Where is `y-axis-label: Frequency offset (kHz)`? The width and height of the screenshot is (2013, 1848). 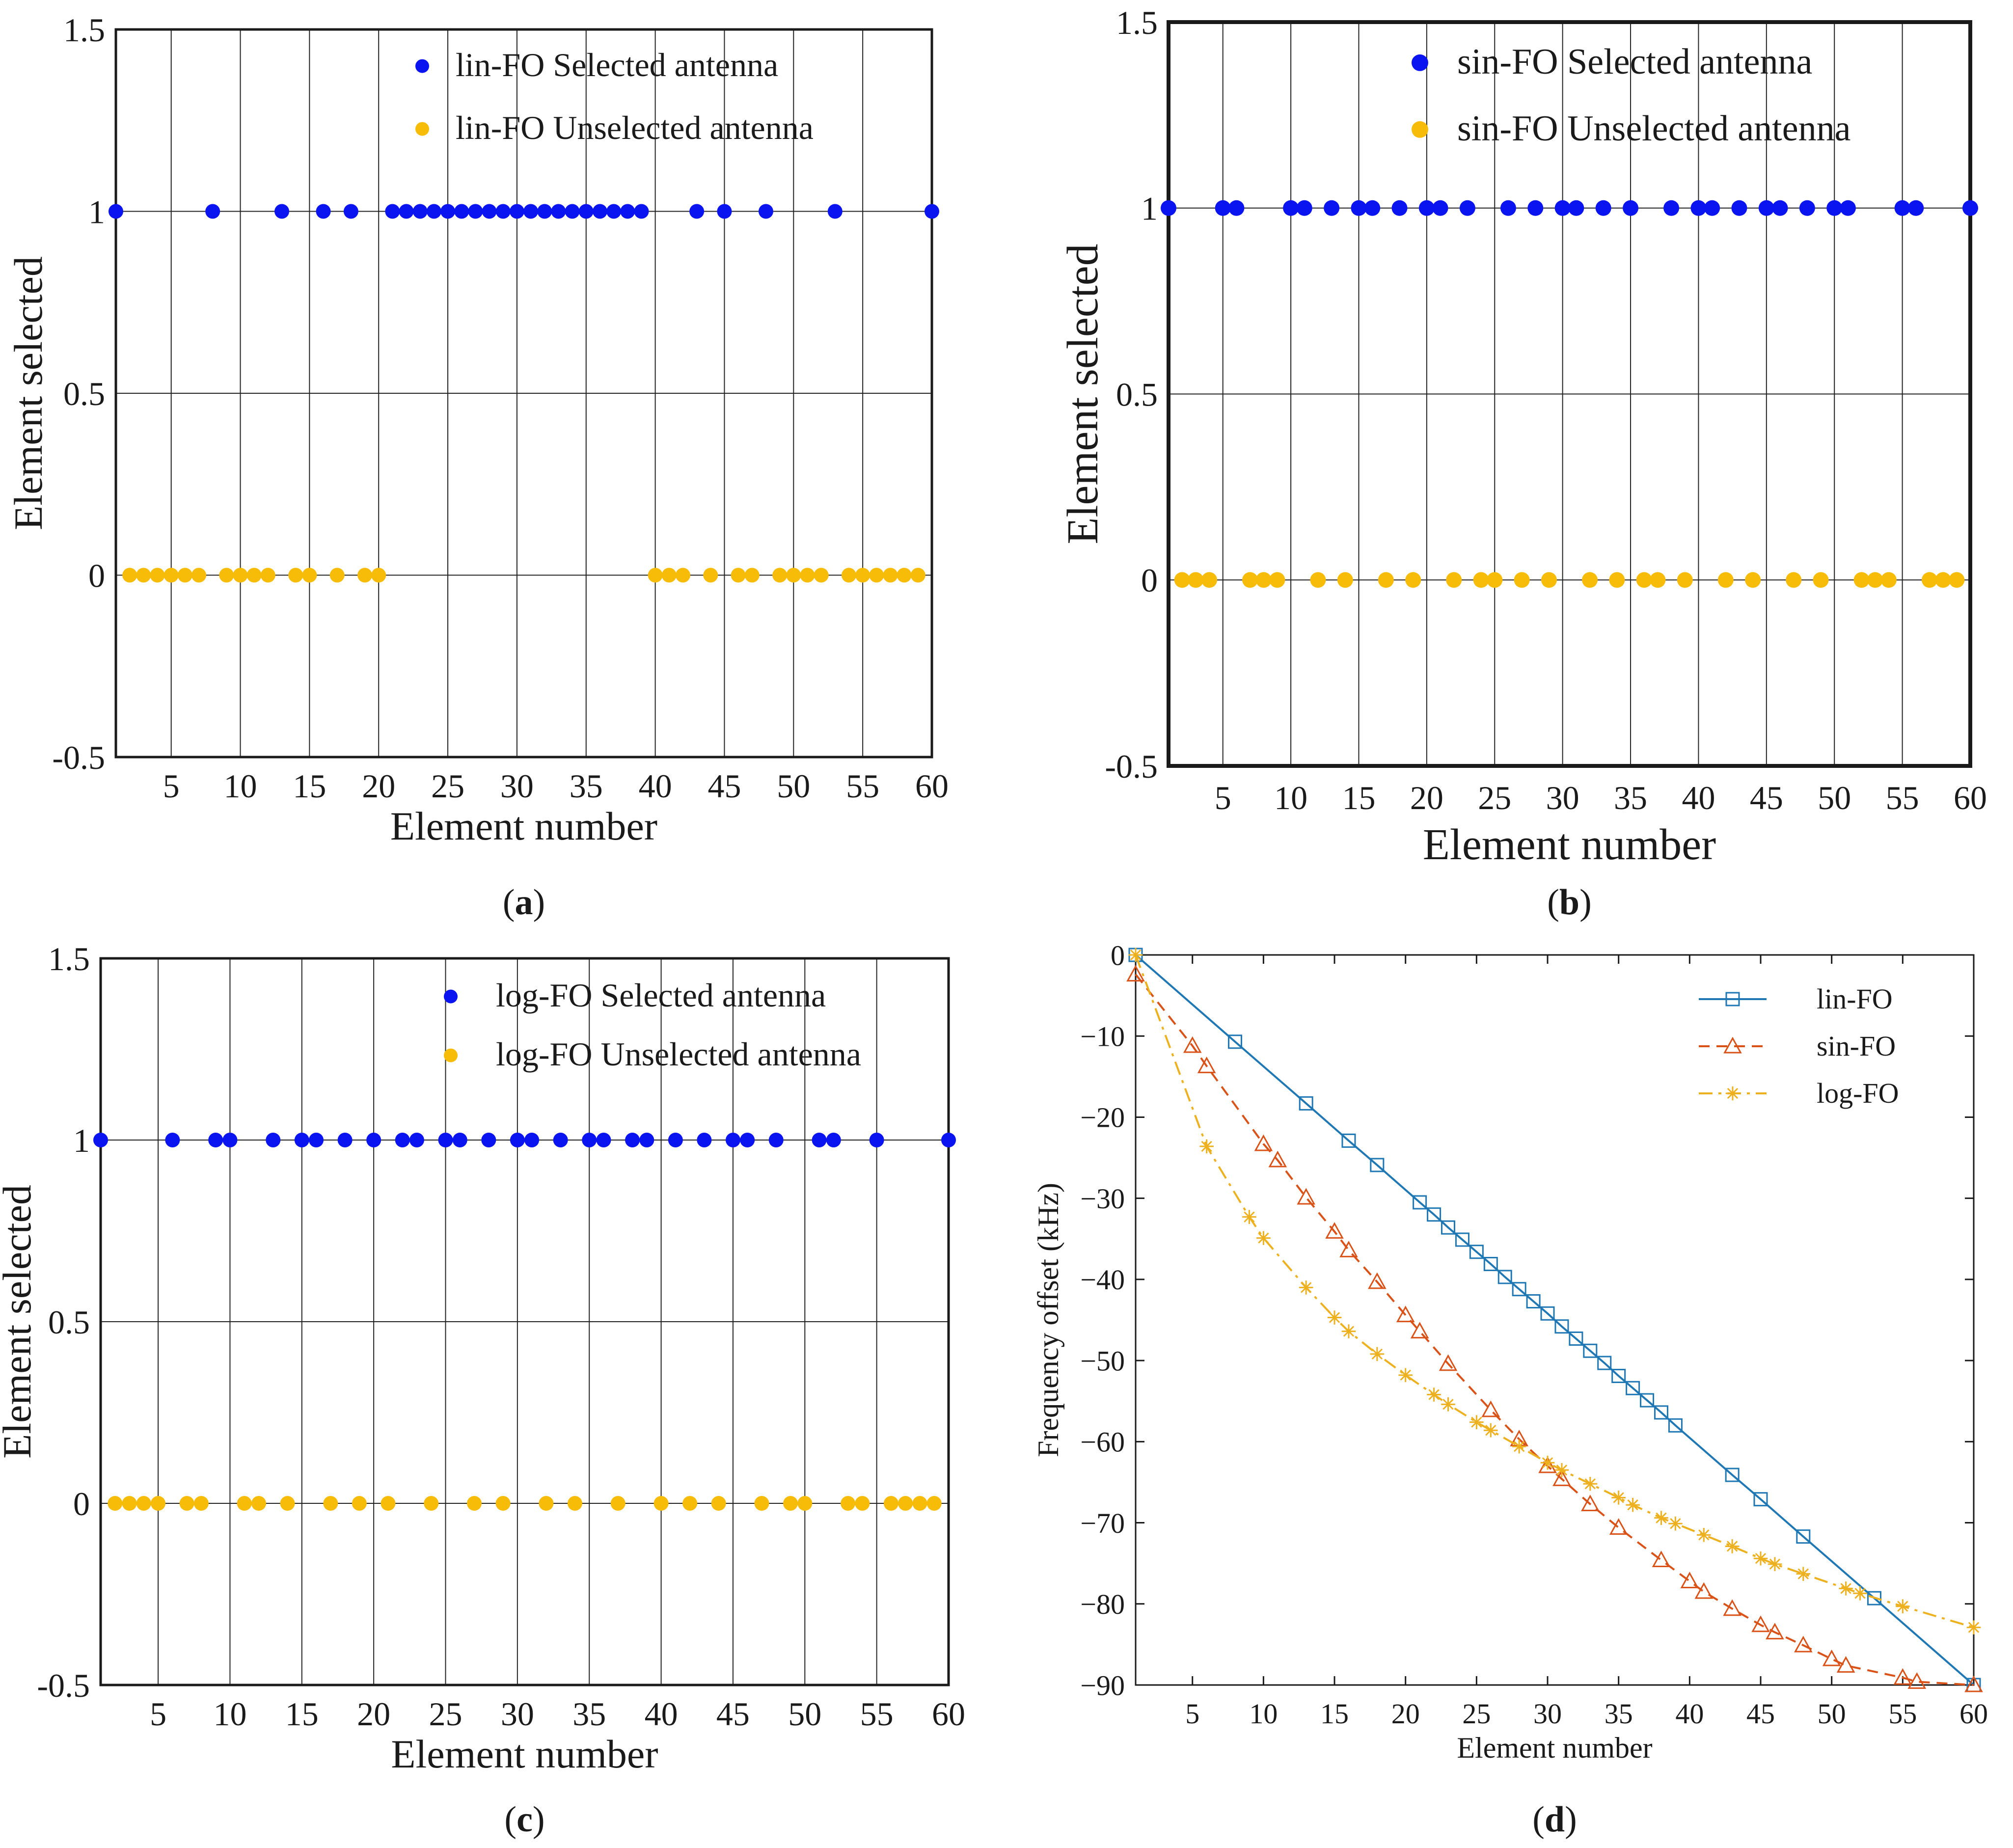 y-axis-label: Frequency offset (kHz) is located at coordinates (1048, 1320).